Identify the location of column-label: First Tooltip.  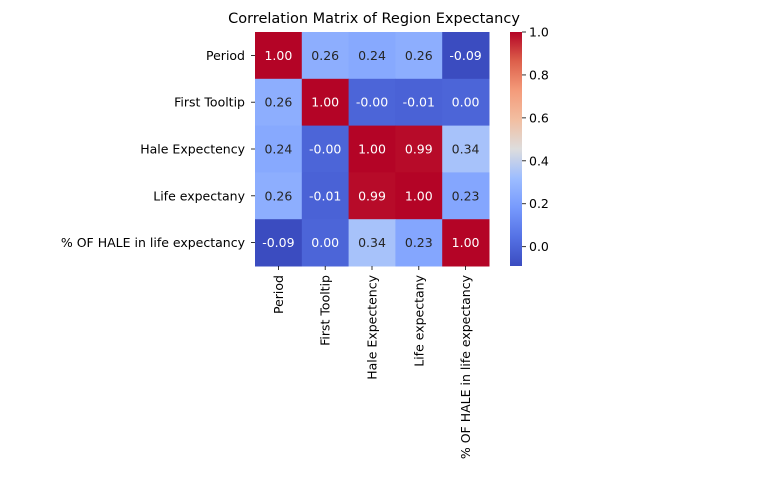
(325, 310).